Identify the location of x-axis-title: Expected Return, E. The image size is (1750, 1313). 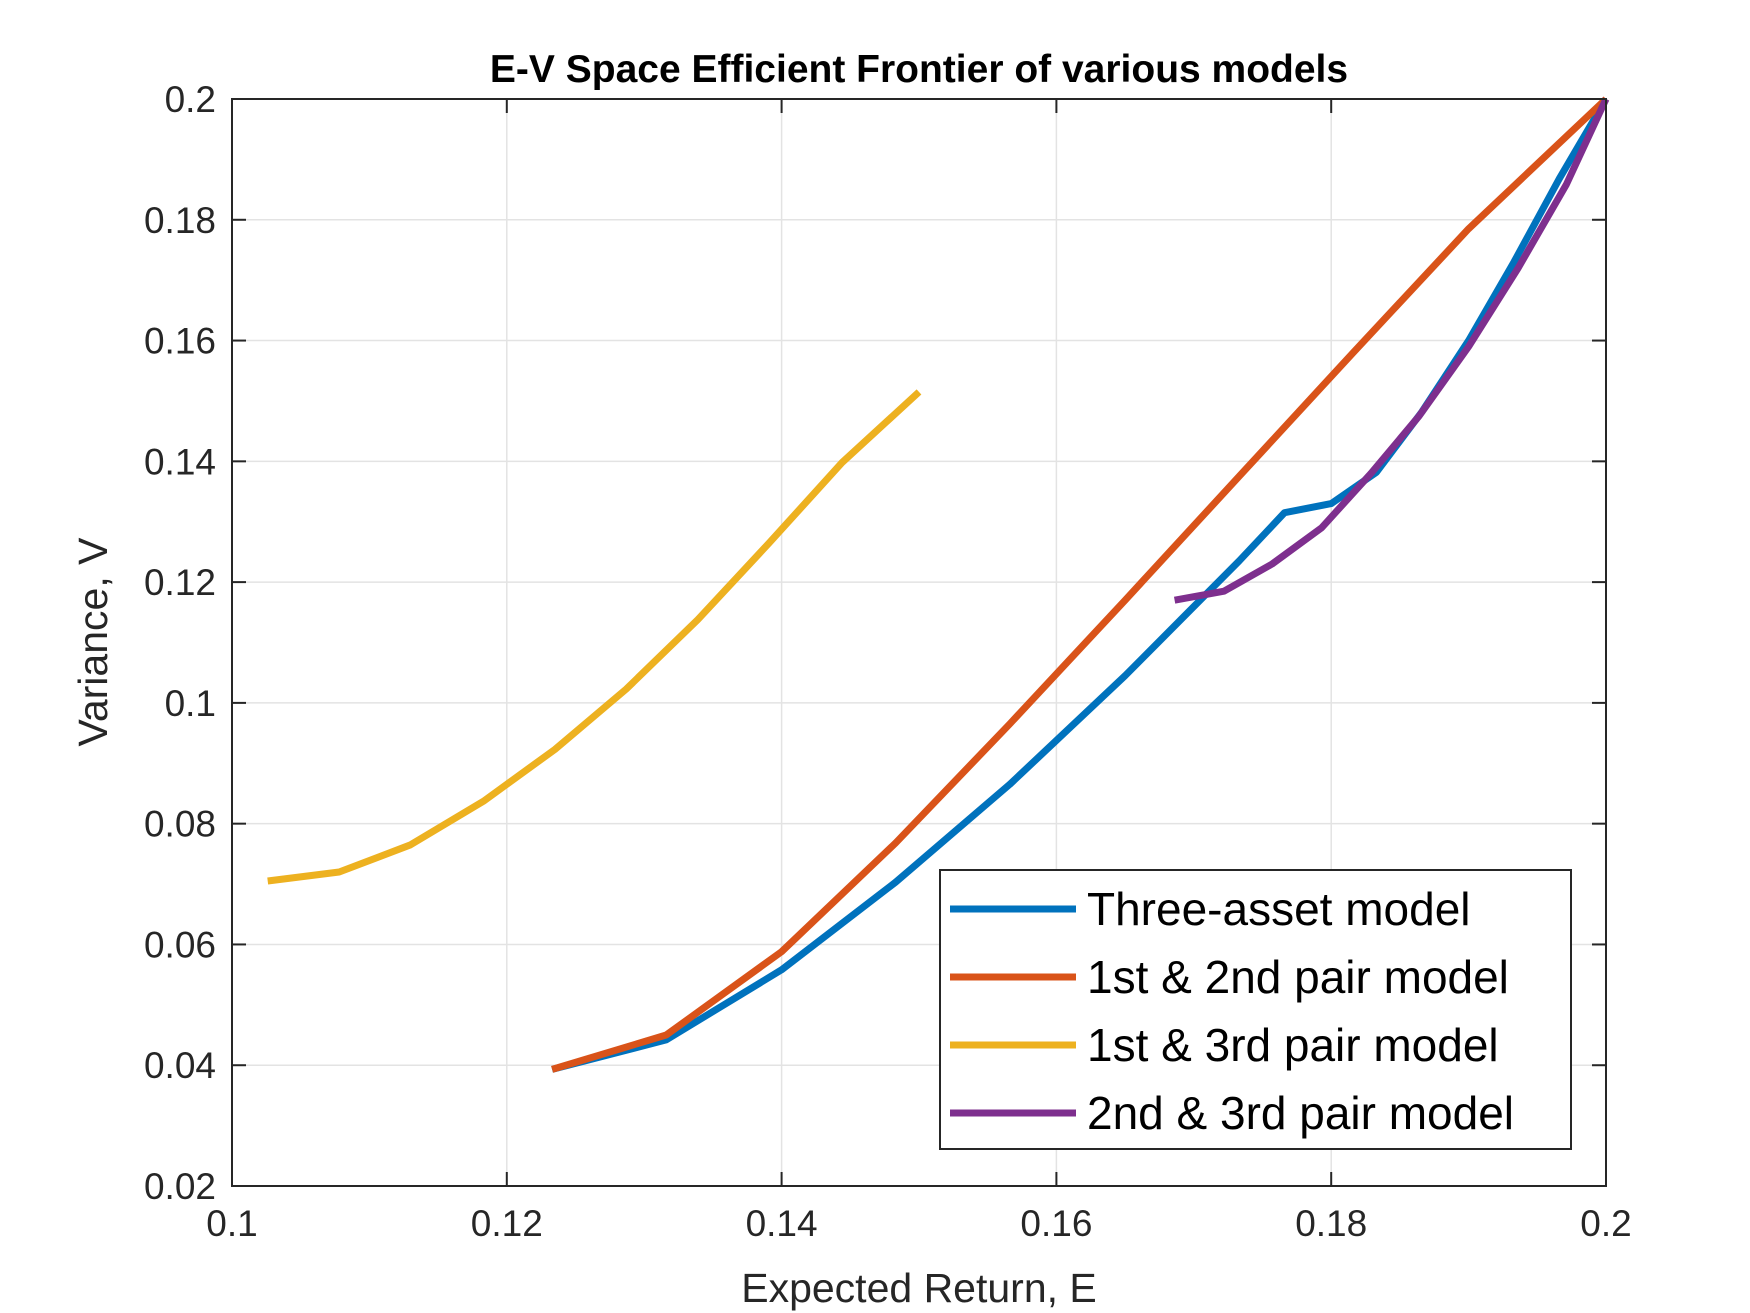
(919, 1288).